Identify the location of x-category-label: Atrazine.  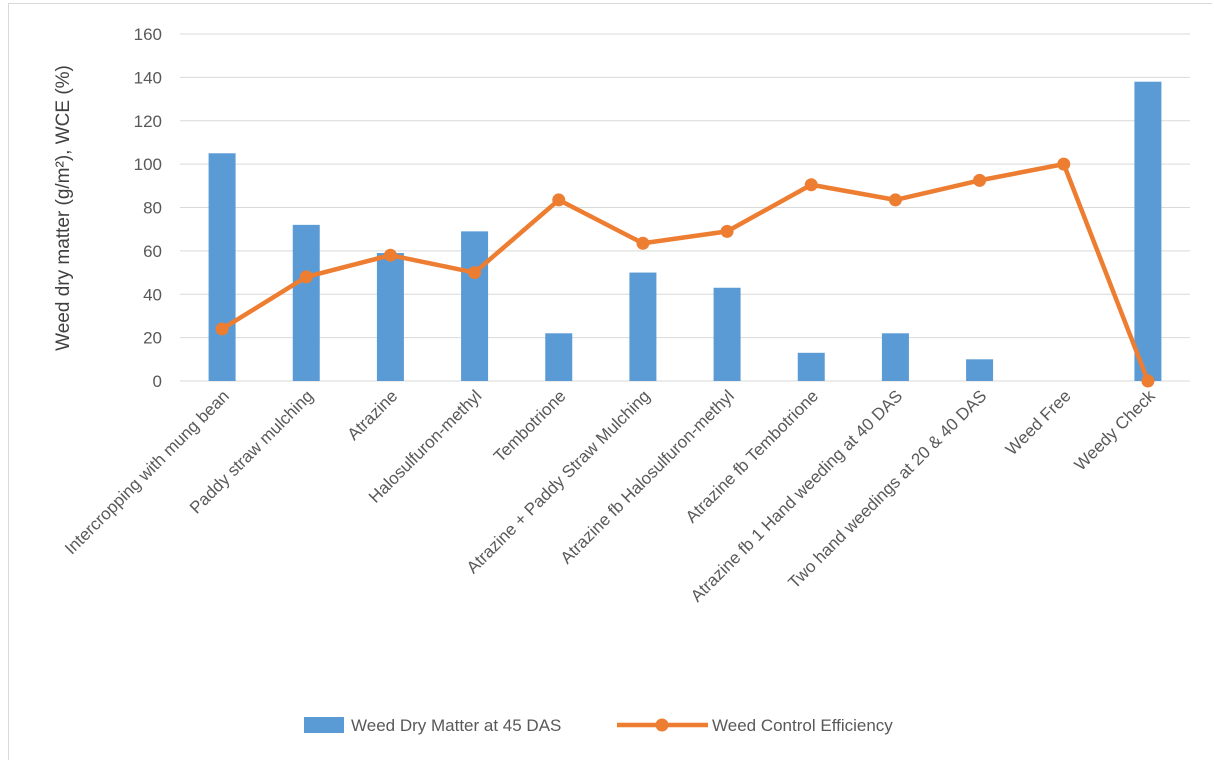
(373, 415).